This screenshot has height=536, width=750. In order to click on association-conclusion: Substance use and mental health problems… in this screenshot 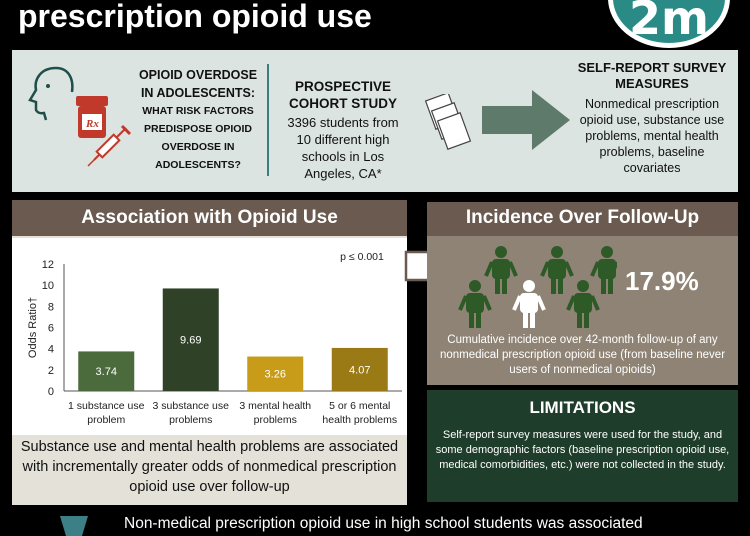, I will do `click(209, 467)`.